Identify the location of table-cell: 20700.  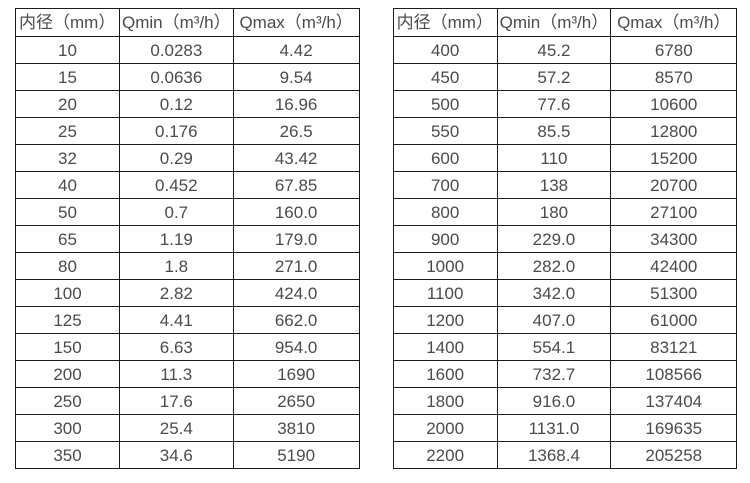
(674, 185).